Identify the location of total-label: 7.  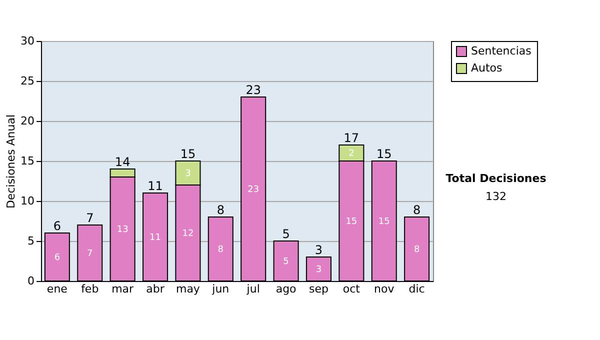
(90, 218).